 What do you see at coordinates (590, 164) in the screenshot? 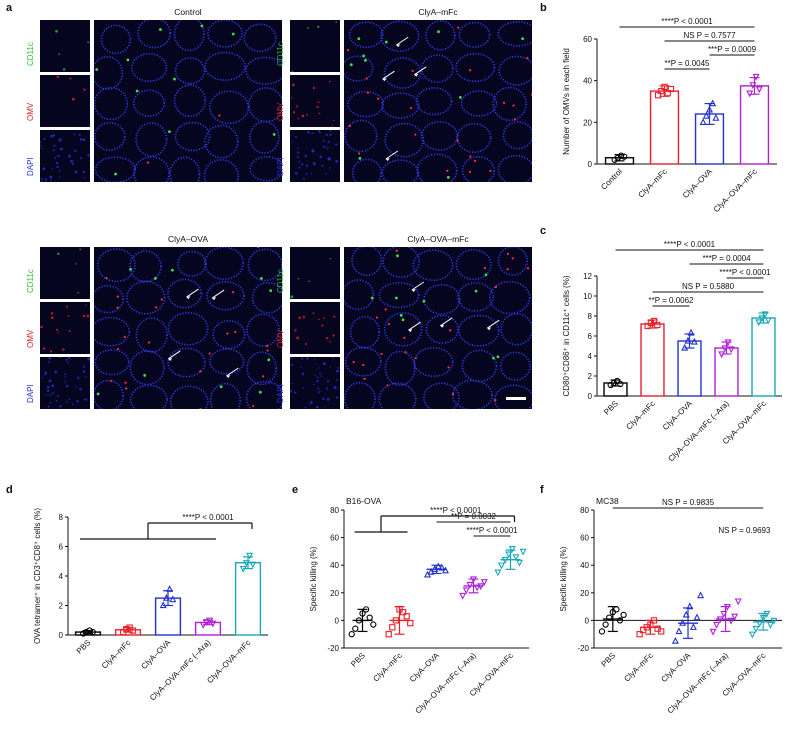
I see `y-tick-label: 0` at bounding box center [590, 164].